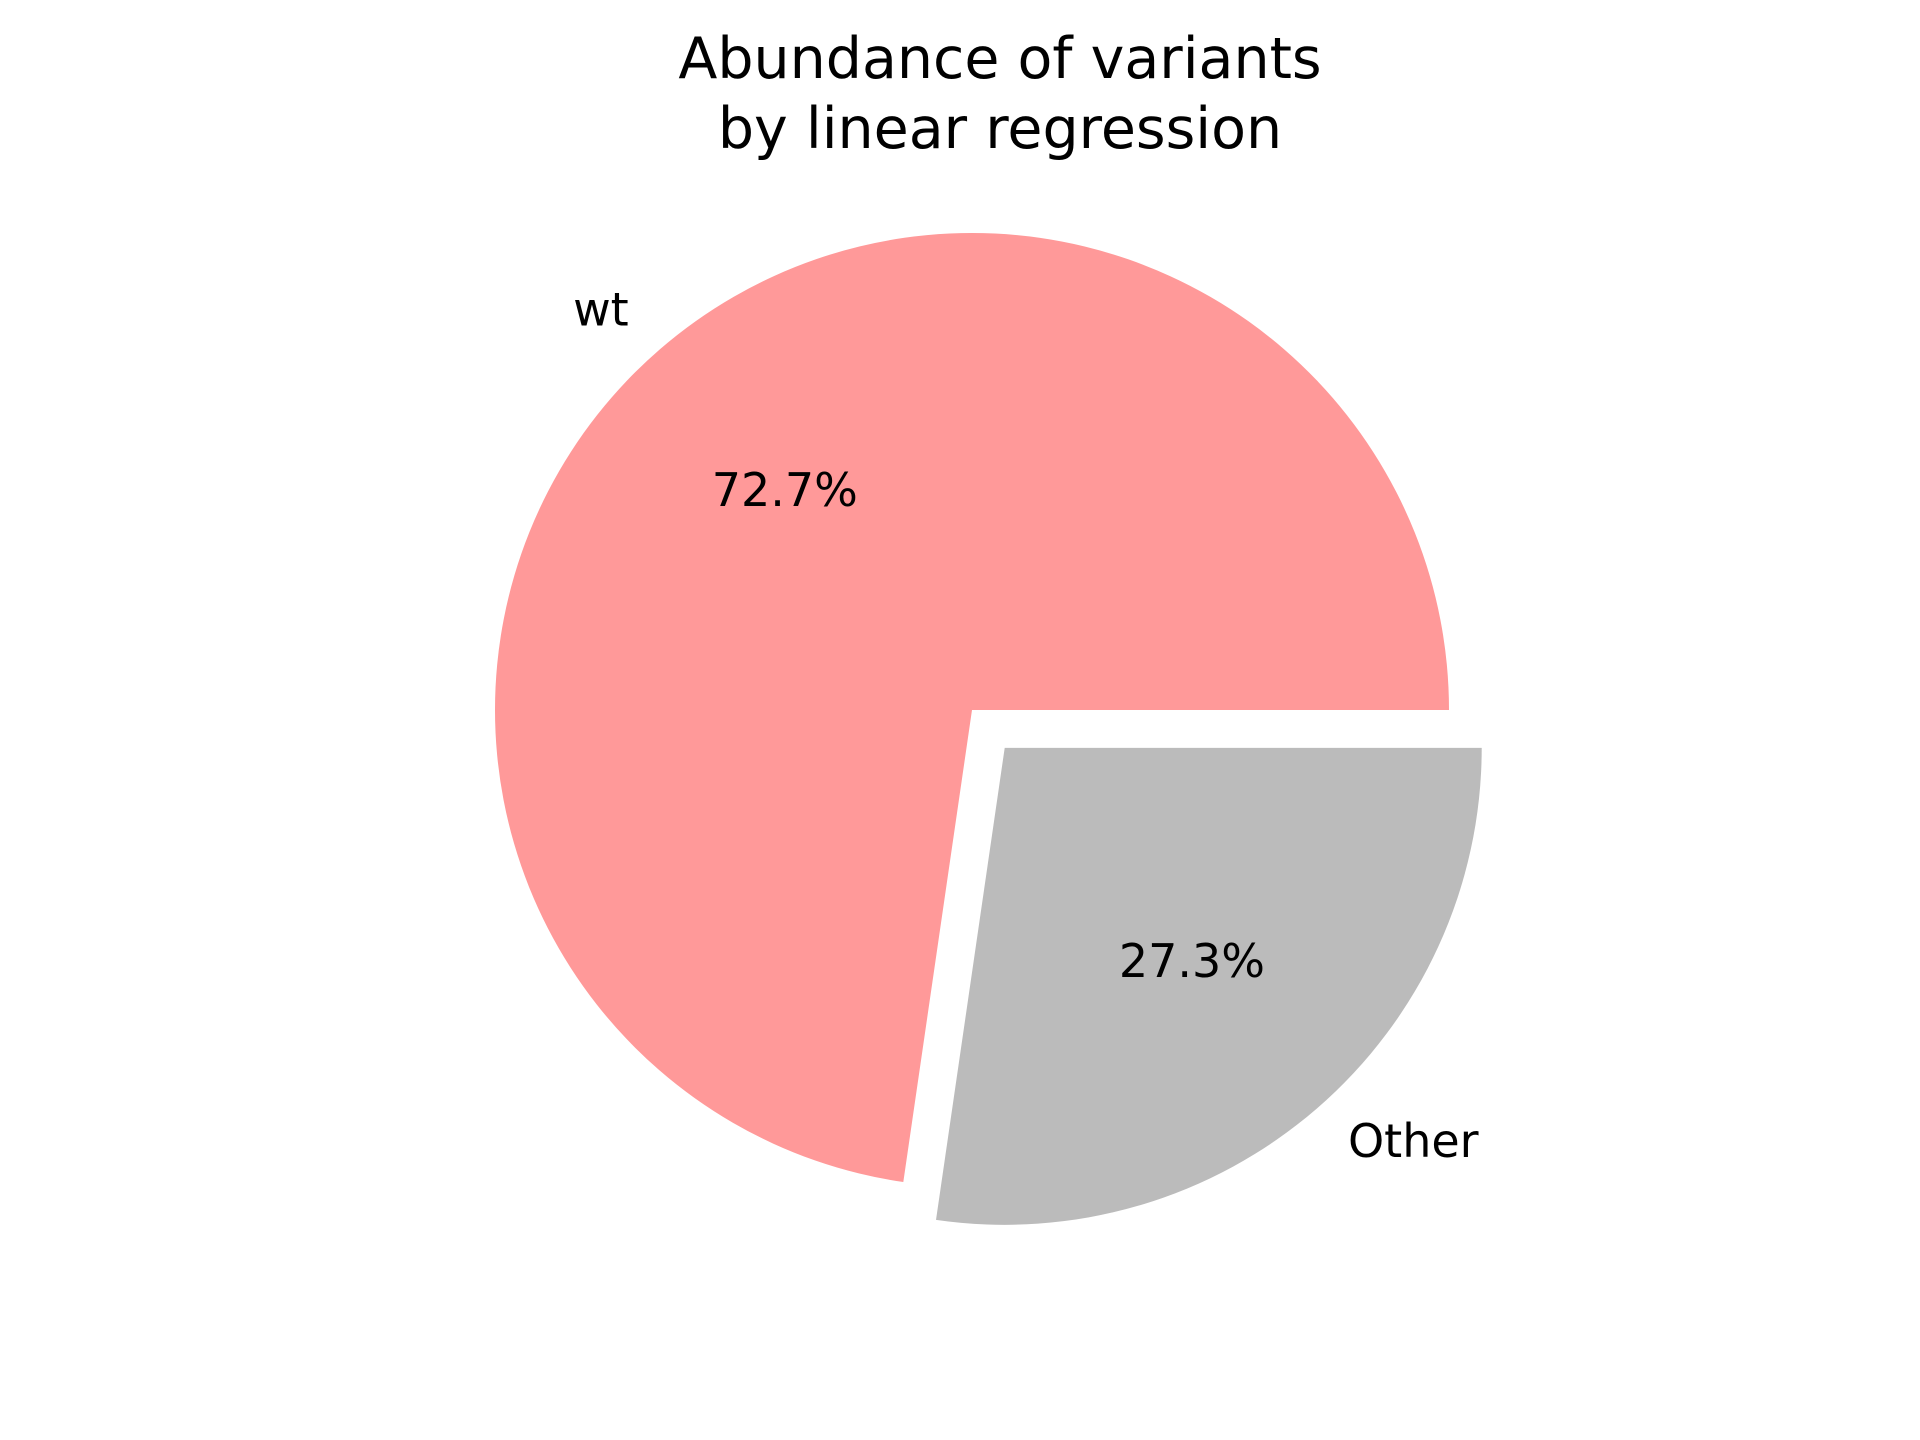 The height and width of the screenshot is (1440, 1920). I want to click on percent-label-wt: 72.7%, so click(785, 490).